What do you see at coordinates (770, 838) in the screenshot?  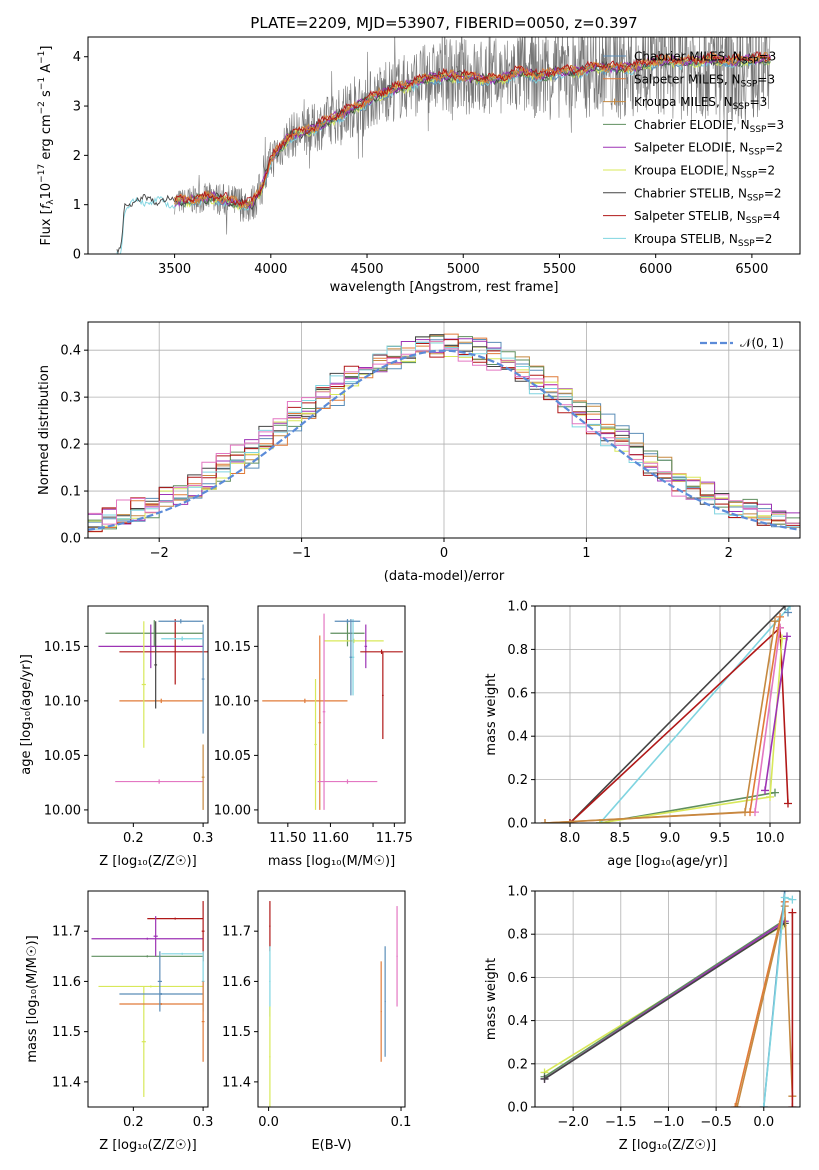 I see `x-tick-label: 10.0` at bounding box center [770, 838].